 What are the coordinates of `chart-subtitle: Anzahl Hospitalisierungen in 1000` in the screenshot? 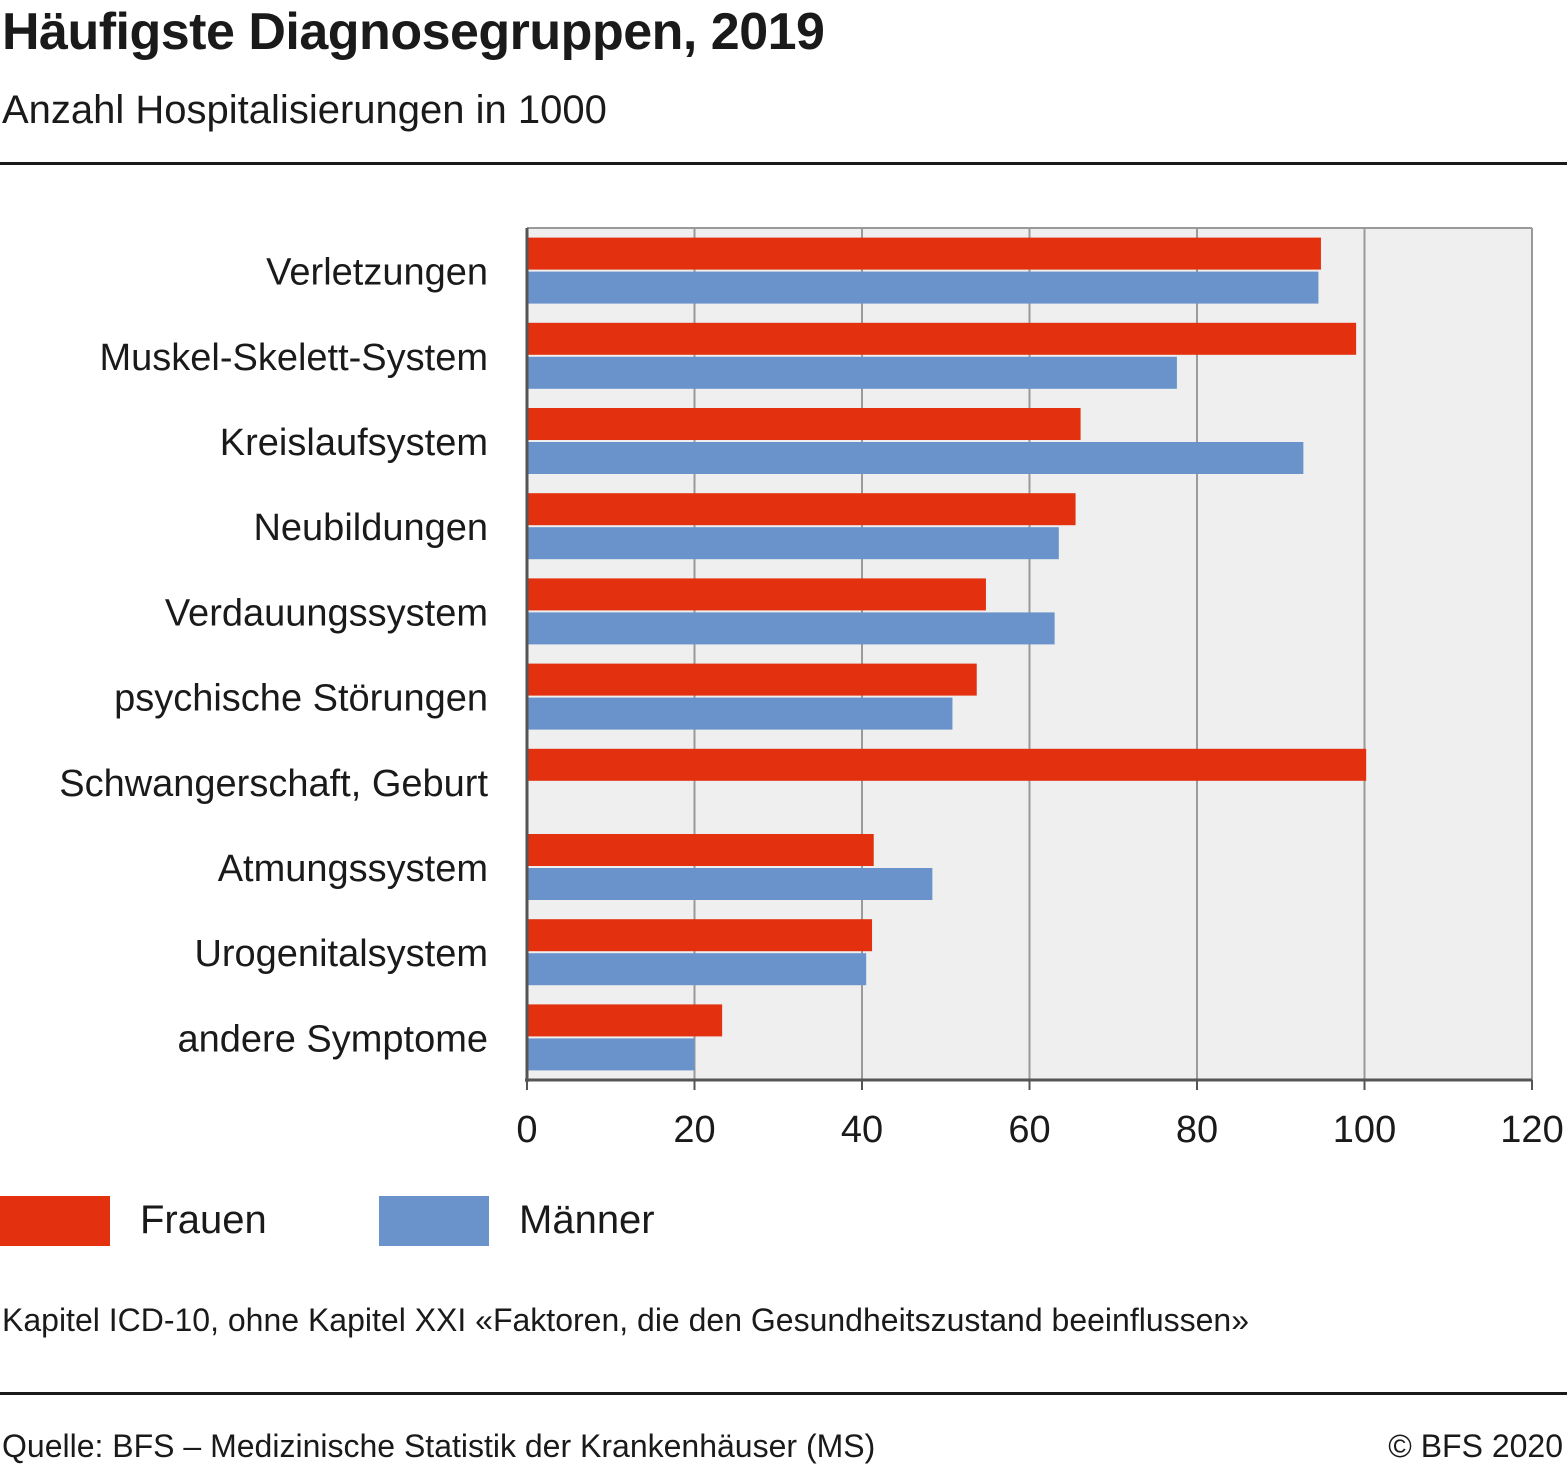 It's located at (304, 110).